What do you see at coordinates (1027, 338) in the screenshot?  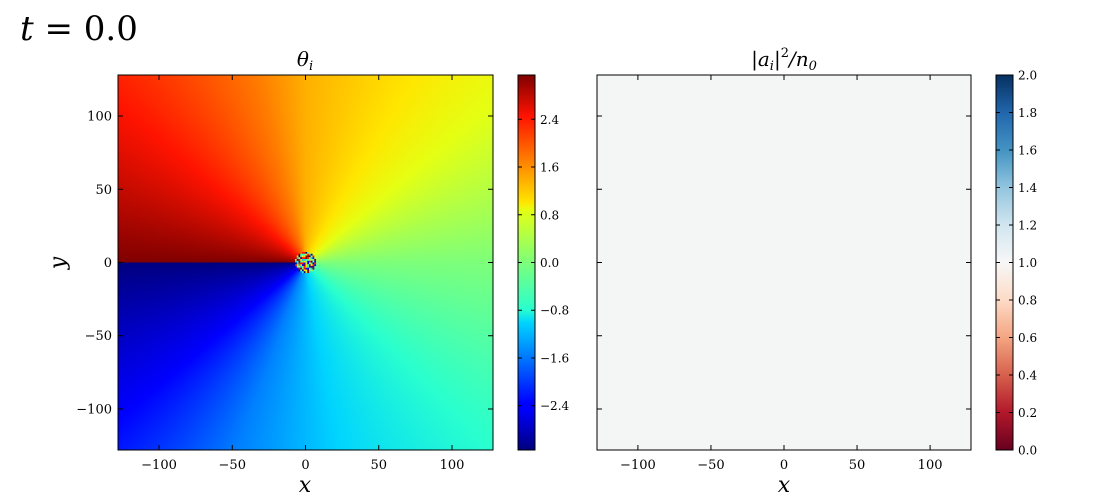 I see `colorbar-tick-label: 0.6` at bounding box center [1027, 338].